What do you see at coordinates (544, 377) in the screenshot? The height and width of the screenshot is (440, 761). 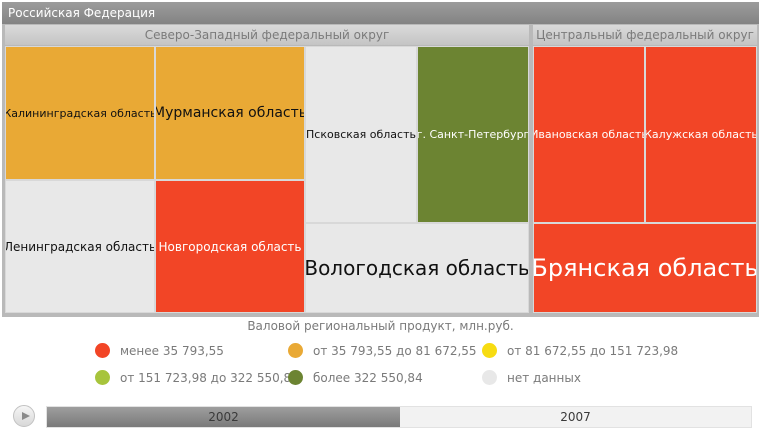 I see `legend-label: нет данных` at bounding box center [544, 377].